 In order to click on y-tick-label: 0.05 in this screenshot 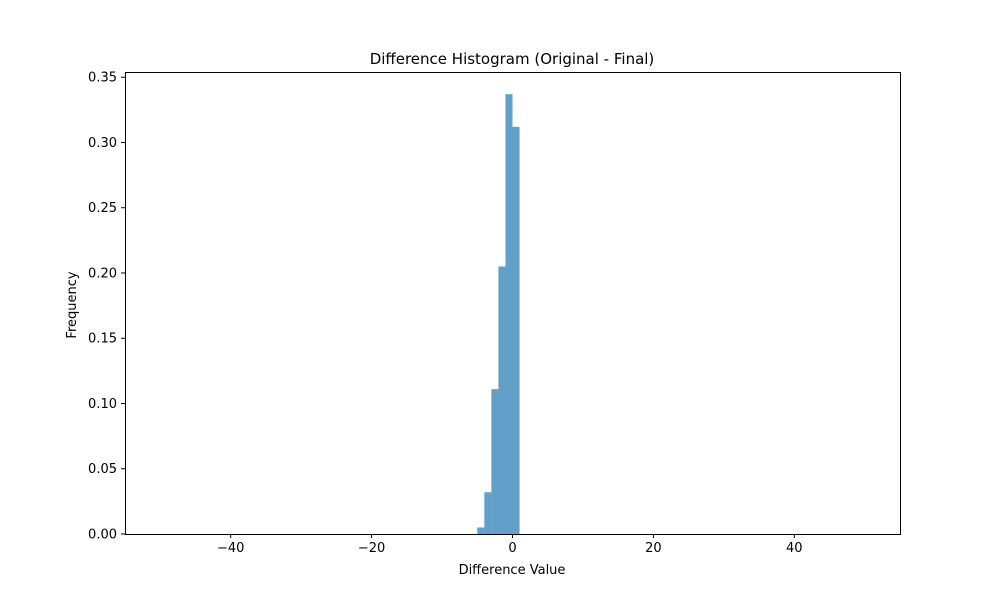, I will do `click(102, 469)`.